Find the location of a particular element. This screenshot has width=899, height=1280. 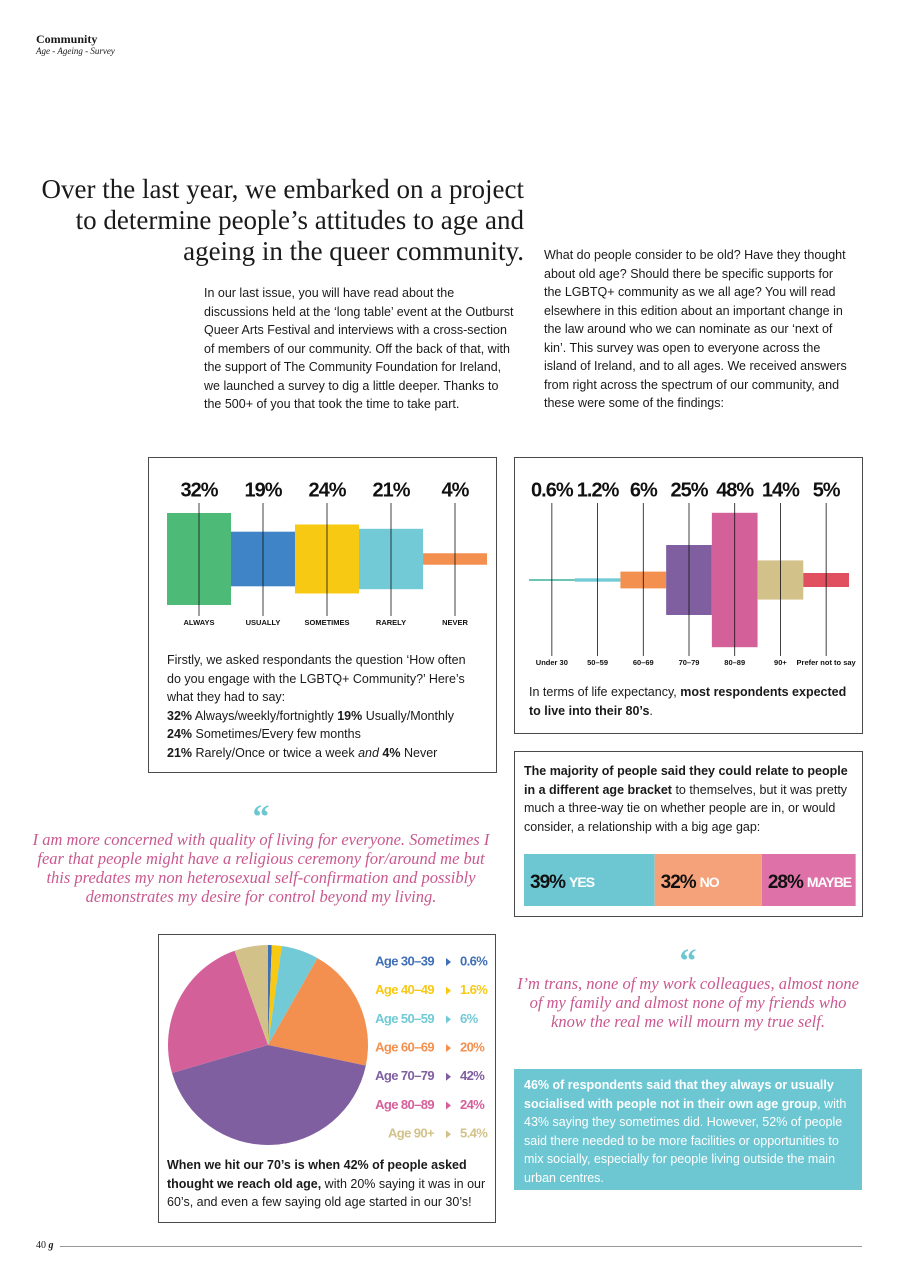

footer-rule is located at coordinates (461, 1246).